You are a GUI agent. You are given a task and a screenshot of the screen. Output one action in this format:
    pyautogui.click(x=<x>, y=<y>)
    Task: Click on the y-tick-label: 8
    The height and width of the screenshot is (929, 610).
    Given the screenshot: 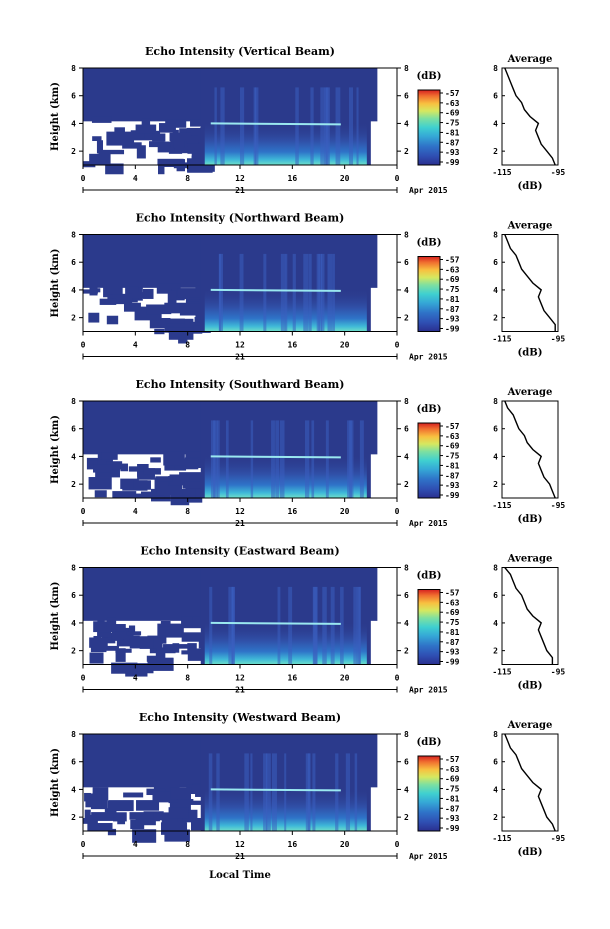 What is the action you would take?
    pyautogui.click(x=73, y=235)
    